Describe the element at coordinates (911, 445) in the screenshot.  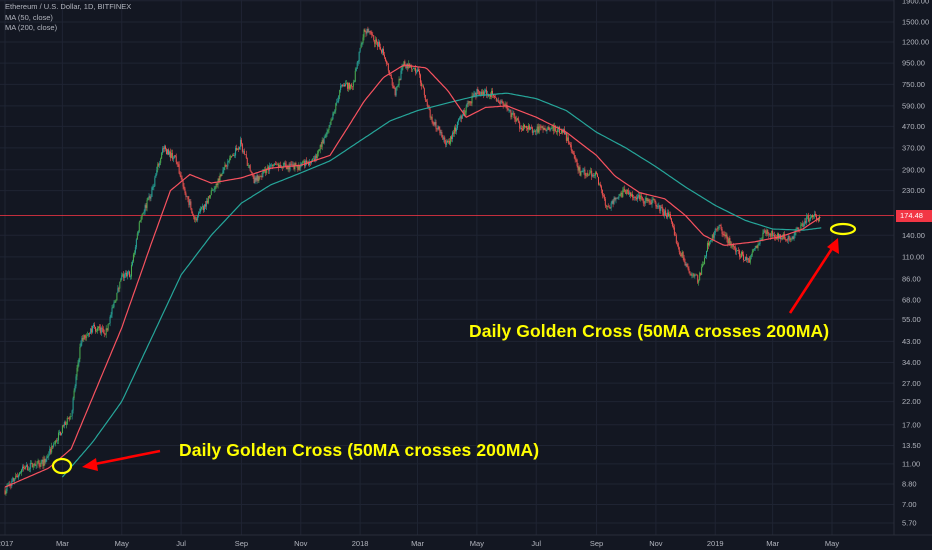
I see `y-tick-label: 13.50` at that location.